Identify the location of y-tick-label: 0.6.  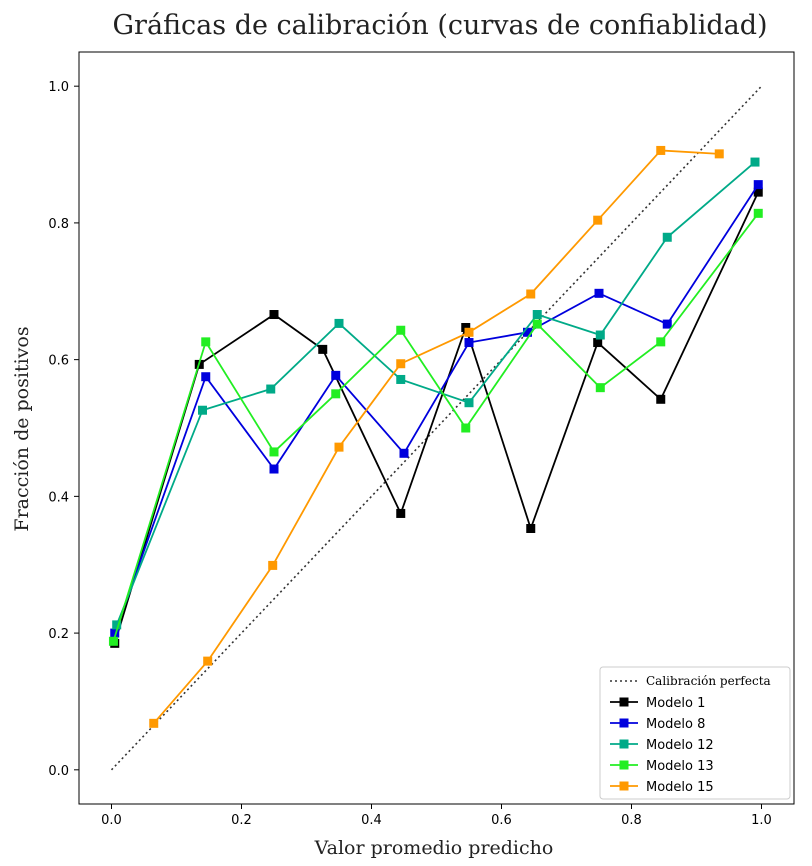
(58, 361).